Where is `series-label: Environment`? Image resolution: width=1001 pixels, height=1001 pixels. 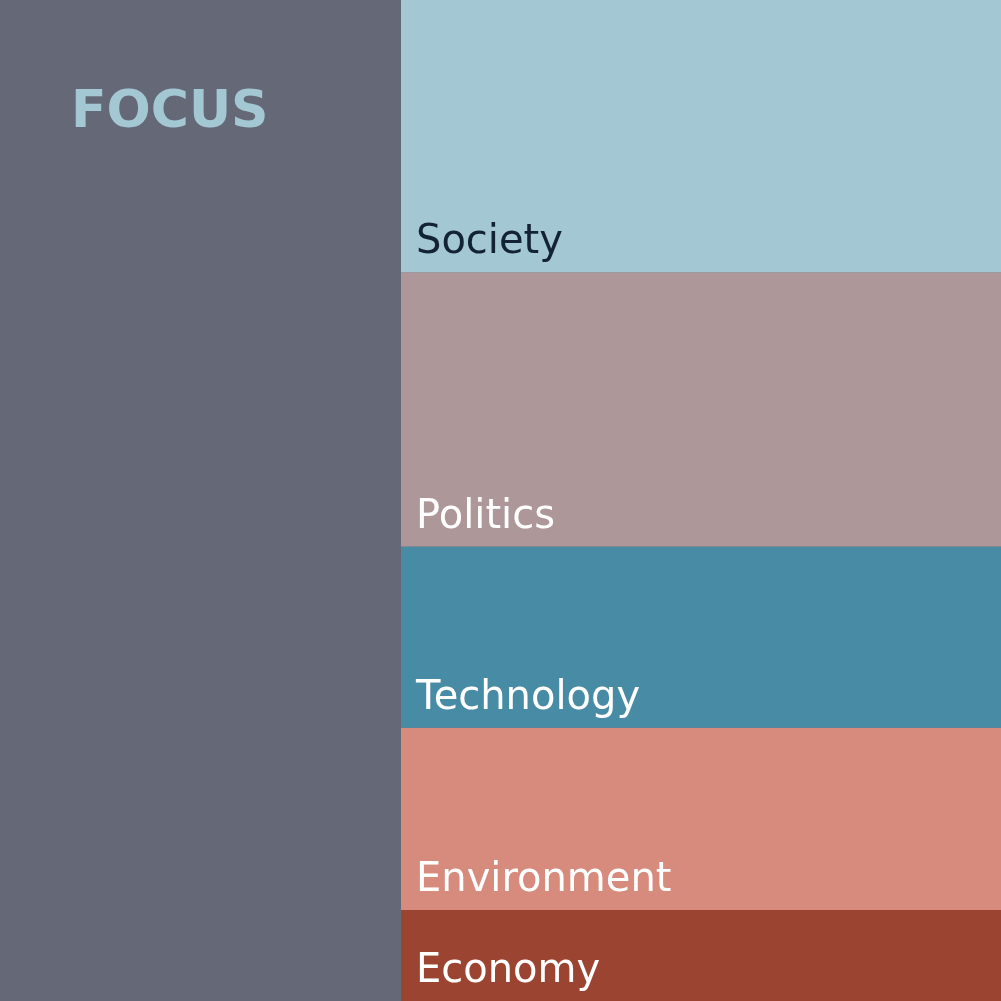 series-label: Environment is located at coordinates (544, 876).